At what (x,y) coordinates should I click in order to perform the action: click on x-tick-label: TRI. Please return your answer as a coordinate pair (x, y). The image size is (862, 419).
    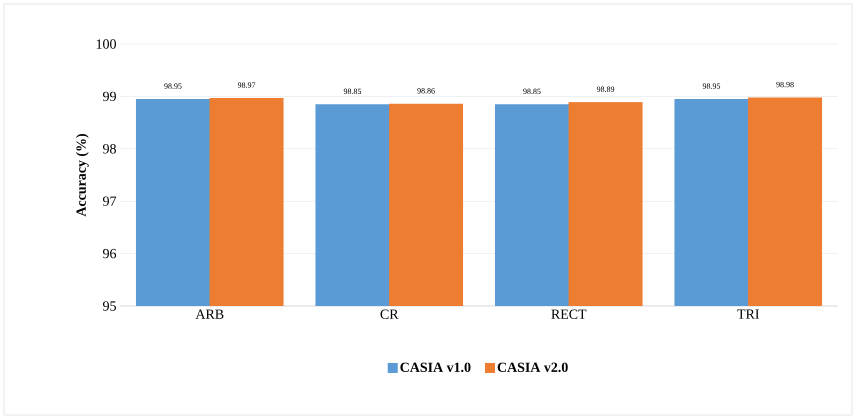
    Looking at the image, I should click on (748, 314).